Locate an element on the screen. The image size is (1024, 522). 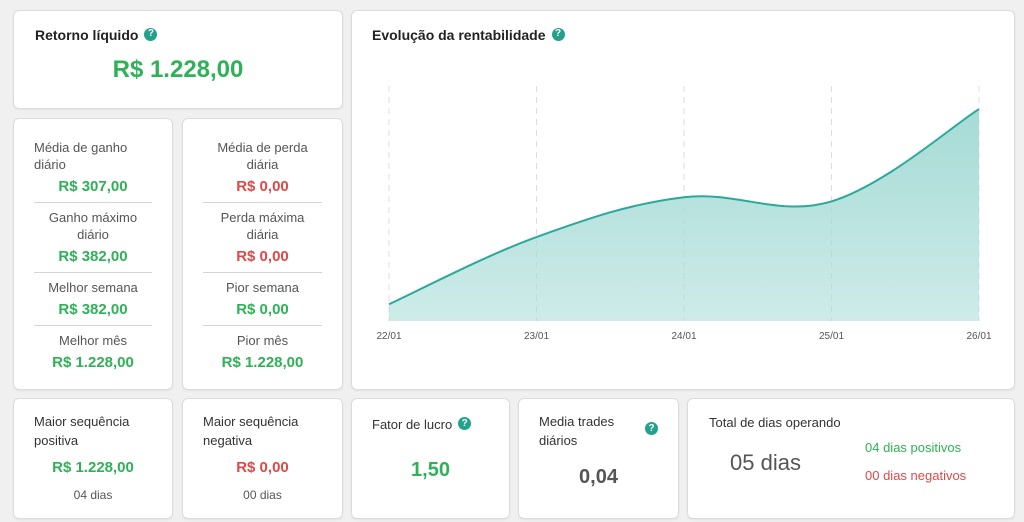
chart-x-tick-label: 25/01 is located at coordinates (831, 336).